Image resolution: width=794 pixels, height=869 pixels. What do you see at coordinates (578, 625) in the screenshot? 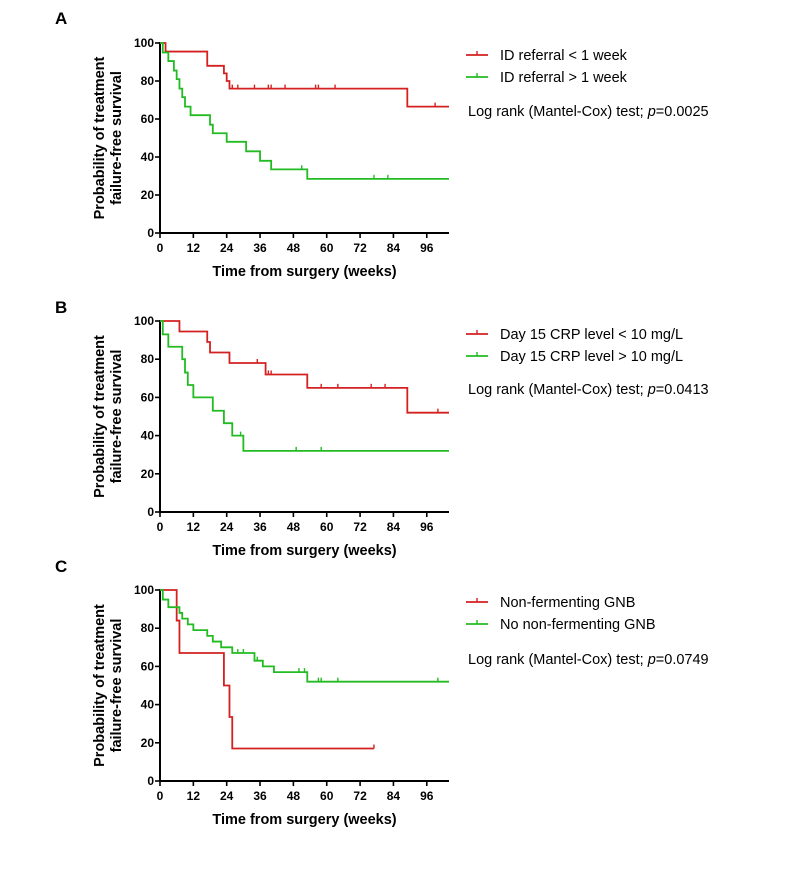
I see `legend-label: No non-fermenting GNB` at bounding box center [578, 625].